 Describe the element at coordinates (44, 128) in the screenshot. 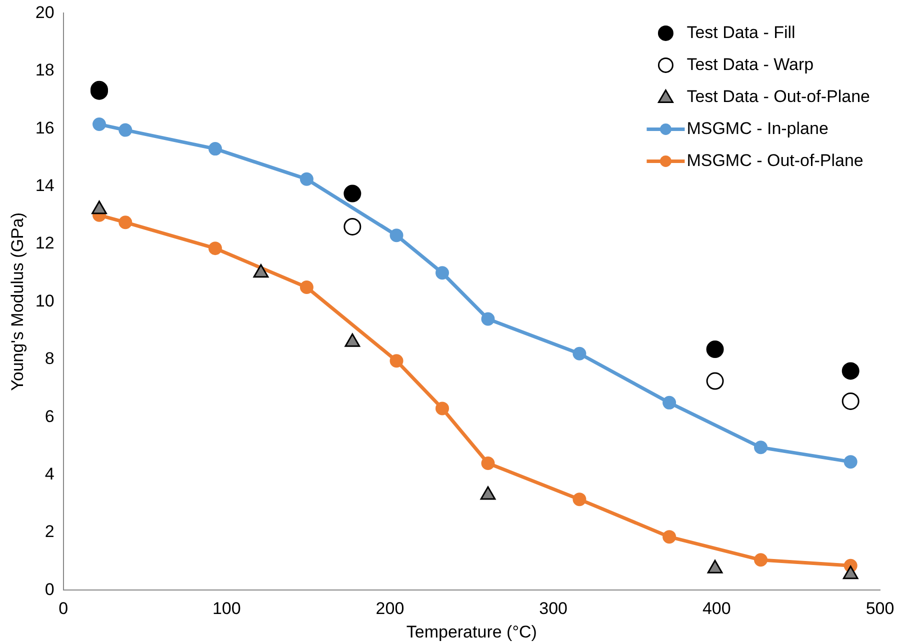

I see `y-tick-label: 16` at that location.